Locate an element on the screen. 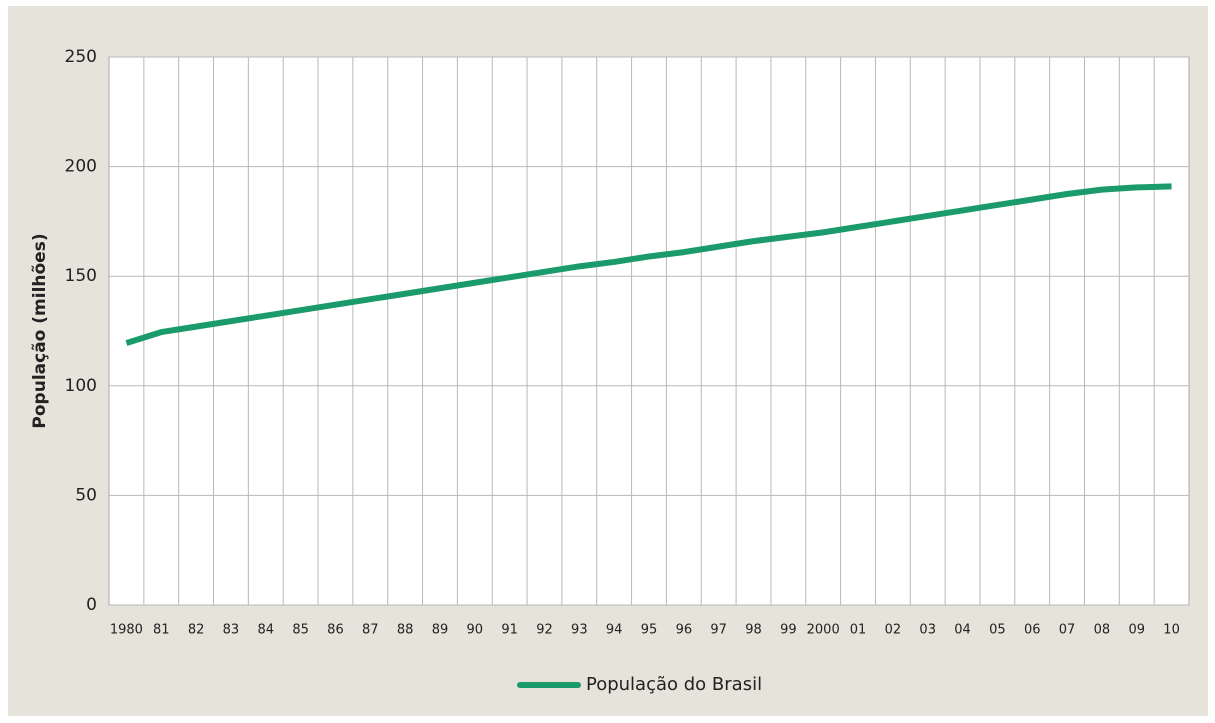 The height and width of the screenshot is (723, 1215). x-tick-label: 88 is located at coordinates (405, 630).